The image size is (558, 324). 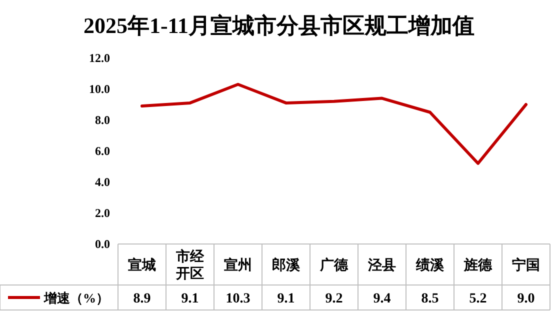 What do you see at coordinates (286, 265) in the screenshot?
I see `x-tick-label: 郎溪` at bounding box center [286, 265].